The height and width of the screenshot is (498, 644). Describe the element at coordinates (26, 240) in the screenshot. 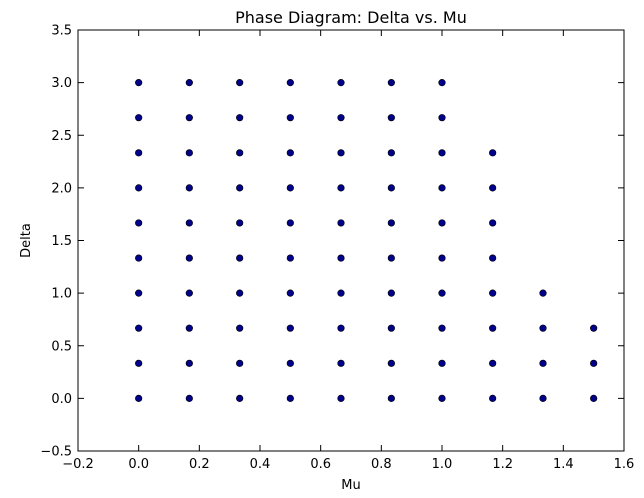

I see `y-axis-label: Delta` at that location.